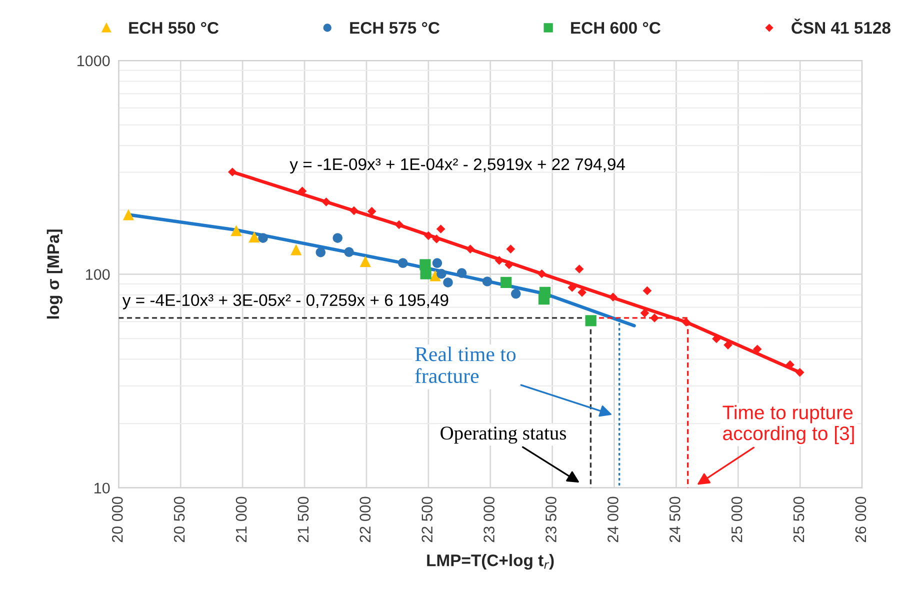 This screenshot has height=606, width=920. What do you see at coordinates (503, 435) in the screenshot?
I see `annotation: Operating status` at bounding box center [503, 435].